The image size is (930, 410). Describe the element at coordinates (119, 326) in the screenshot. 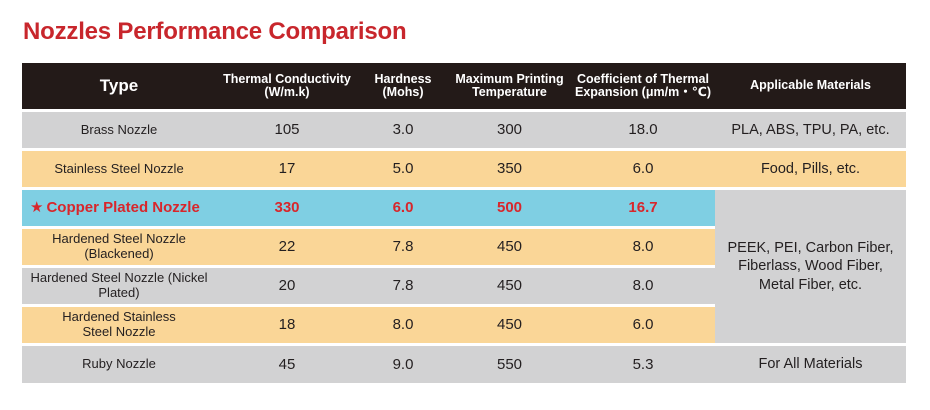

I see `row-hardened-stainless-type: Hardened Stainless Steel Nozzle` at that location.